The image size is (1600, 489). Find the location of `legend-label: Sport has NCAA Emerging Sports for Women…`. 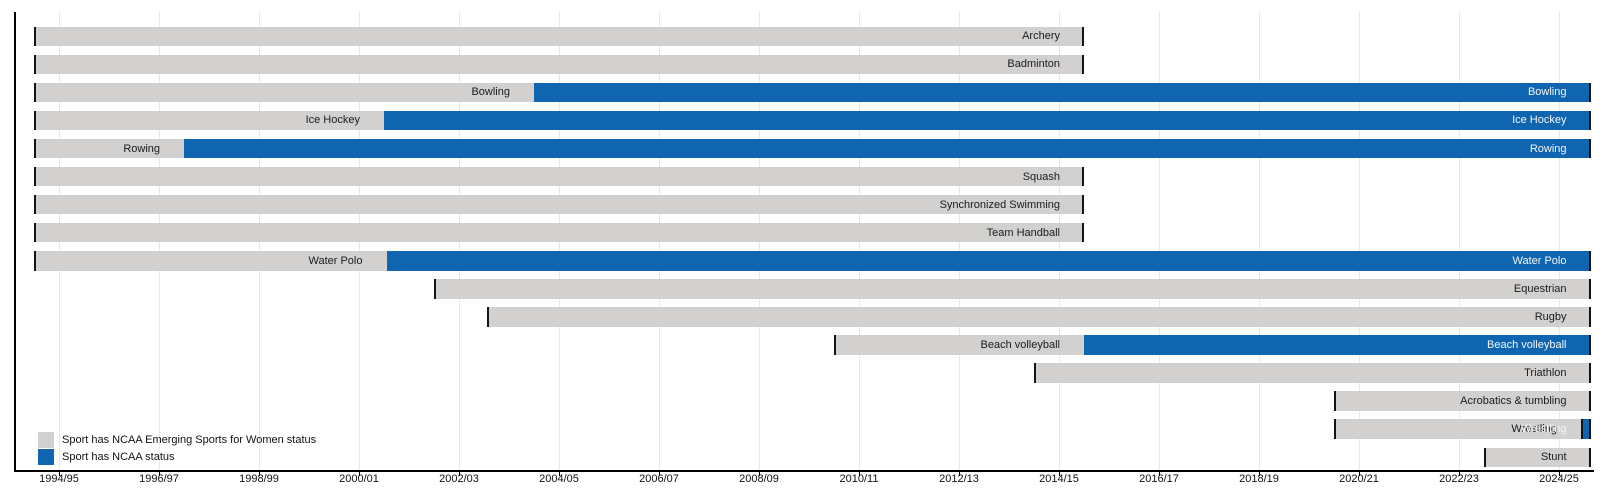

legend-label: Sport has NCAA Emerging Sports for Women… is located at coordinates (189, 440).